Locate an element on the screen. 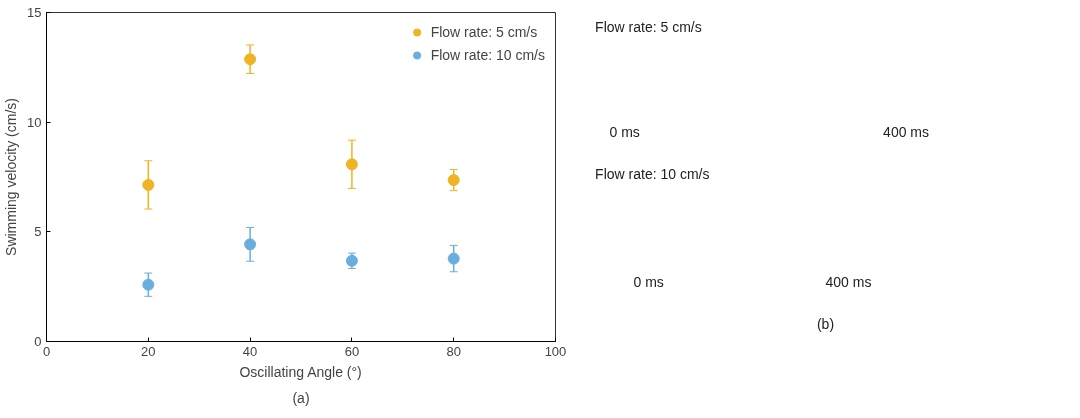 Image resolution: width=1080 pixels, height=418 pixels. legend-label: Flow rate: 10 cm/s is located at coordinates (487, 55).